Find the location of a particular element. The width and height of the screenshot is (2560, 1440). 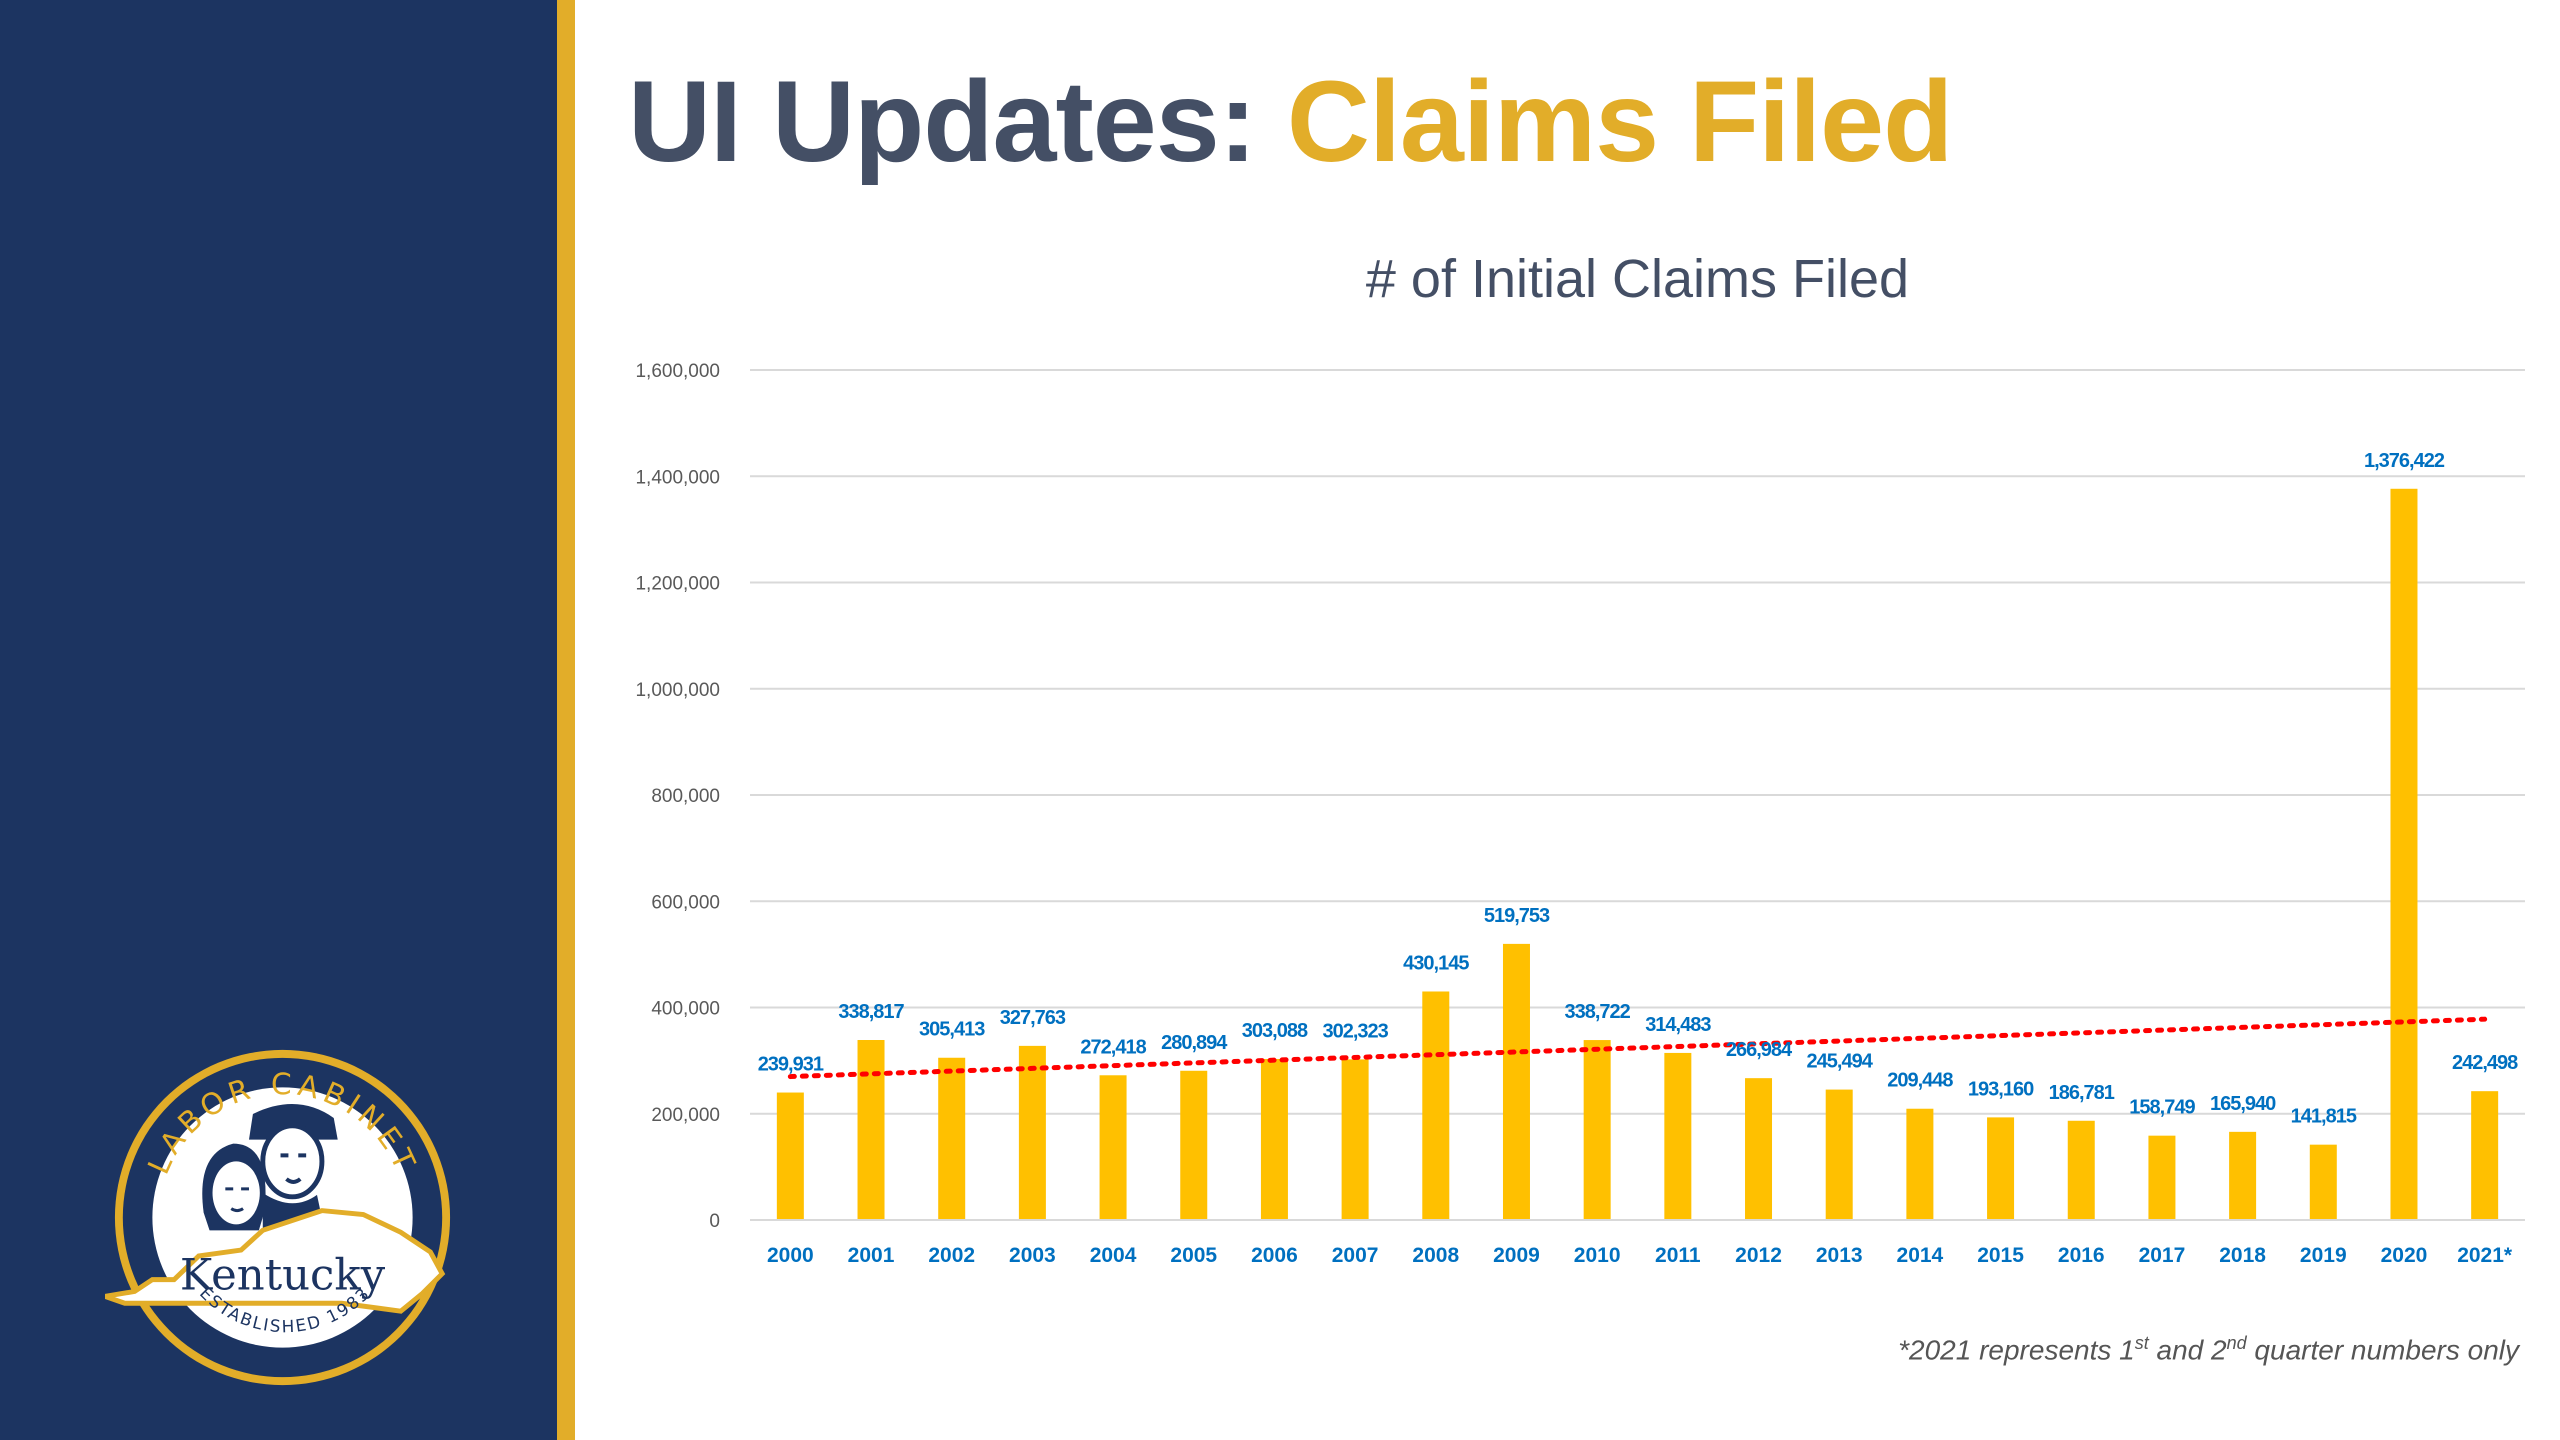

x-tick-label: 2007 is located at coordinates (1355, 1255).